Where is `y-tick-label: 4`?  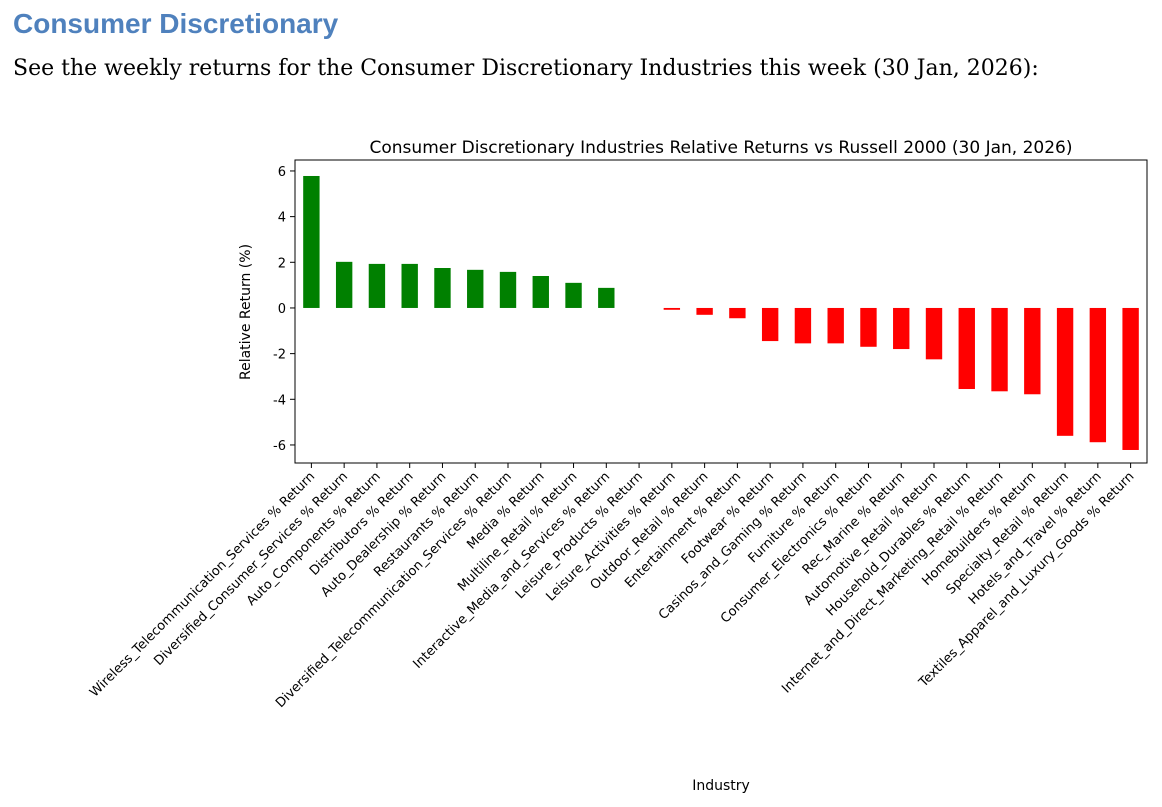 y-tick-label: 4 is located at coordinates (282, 218).